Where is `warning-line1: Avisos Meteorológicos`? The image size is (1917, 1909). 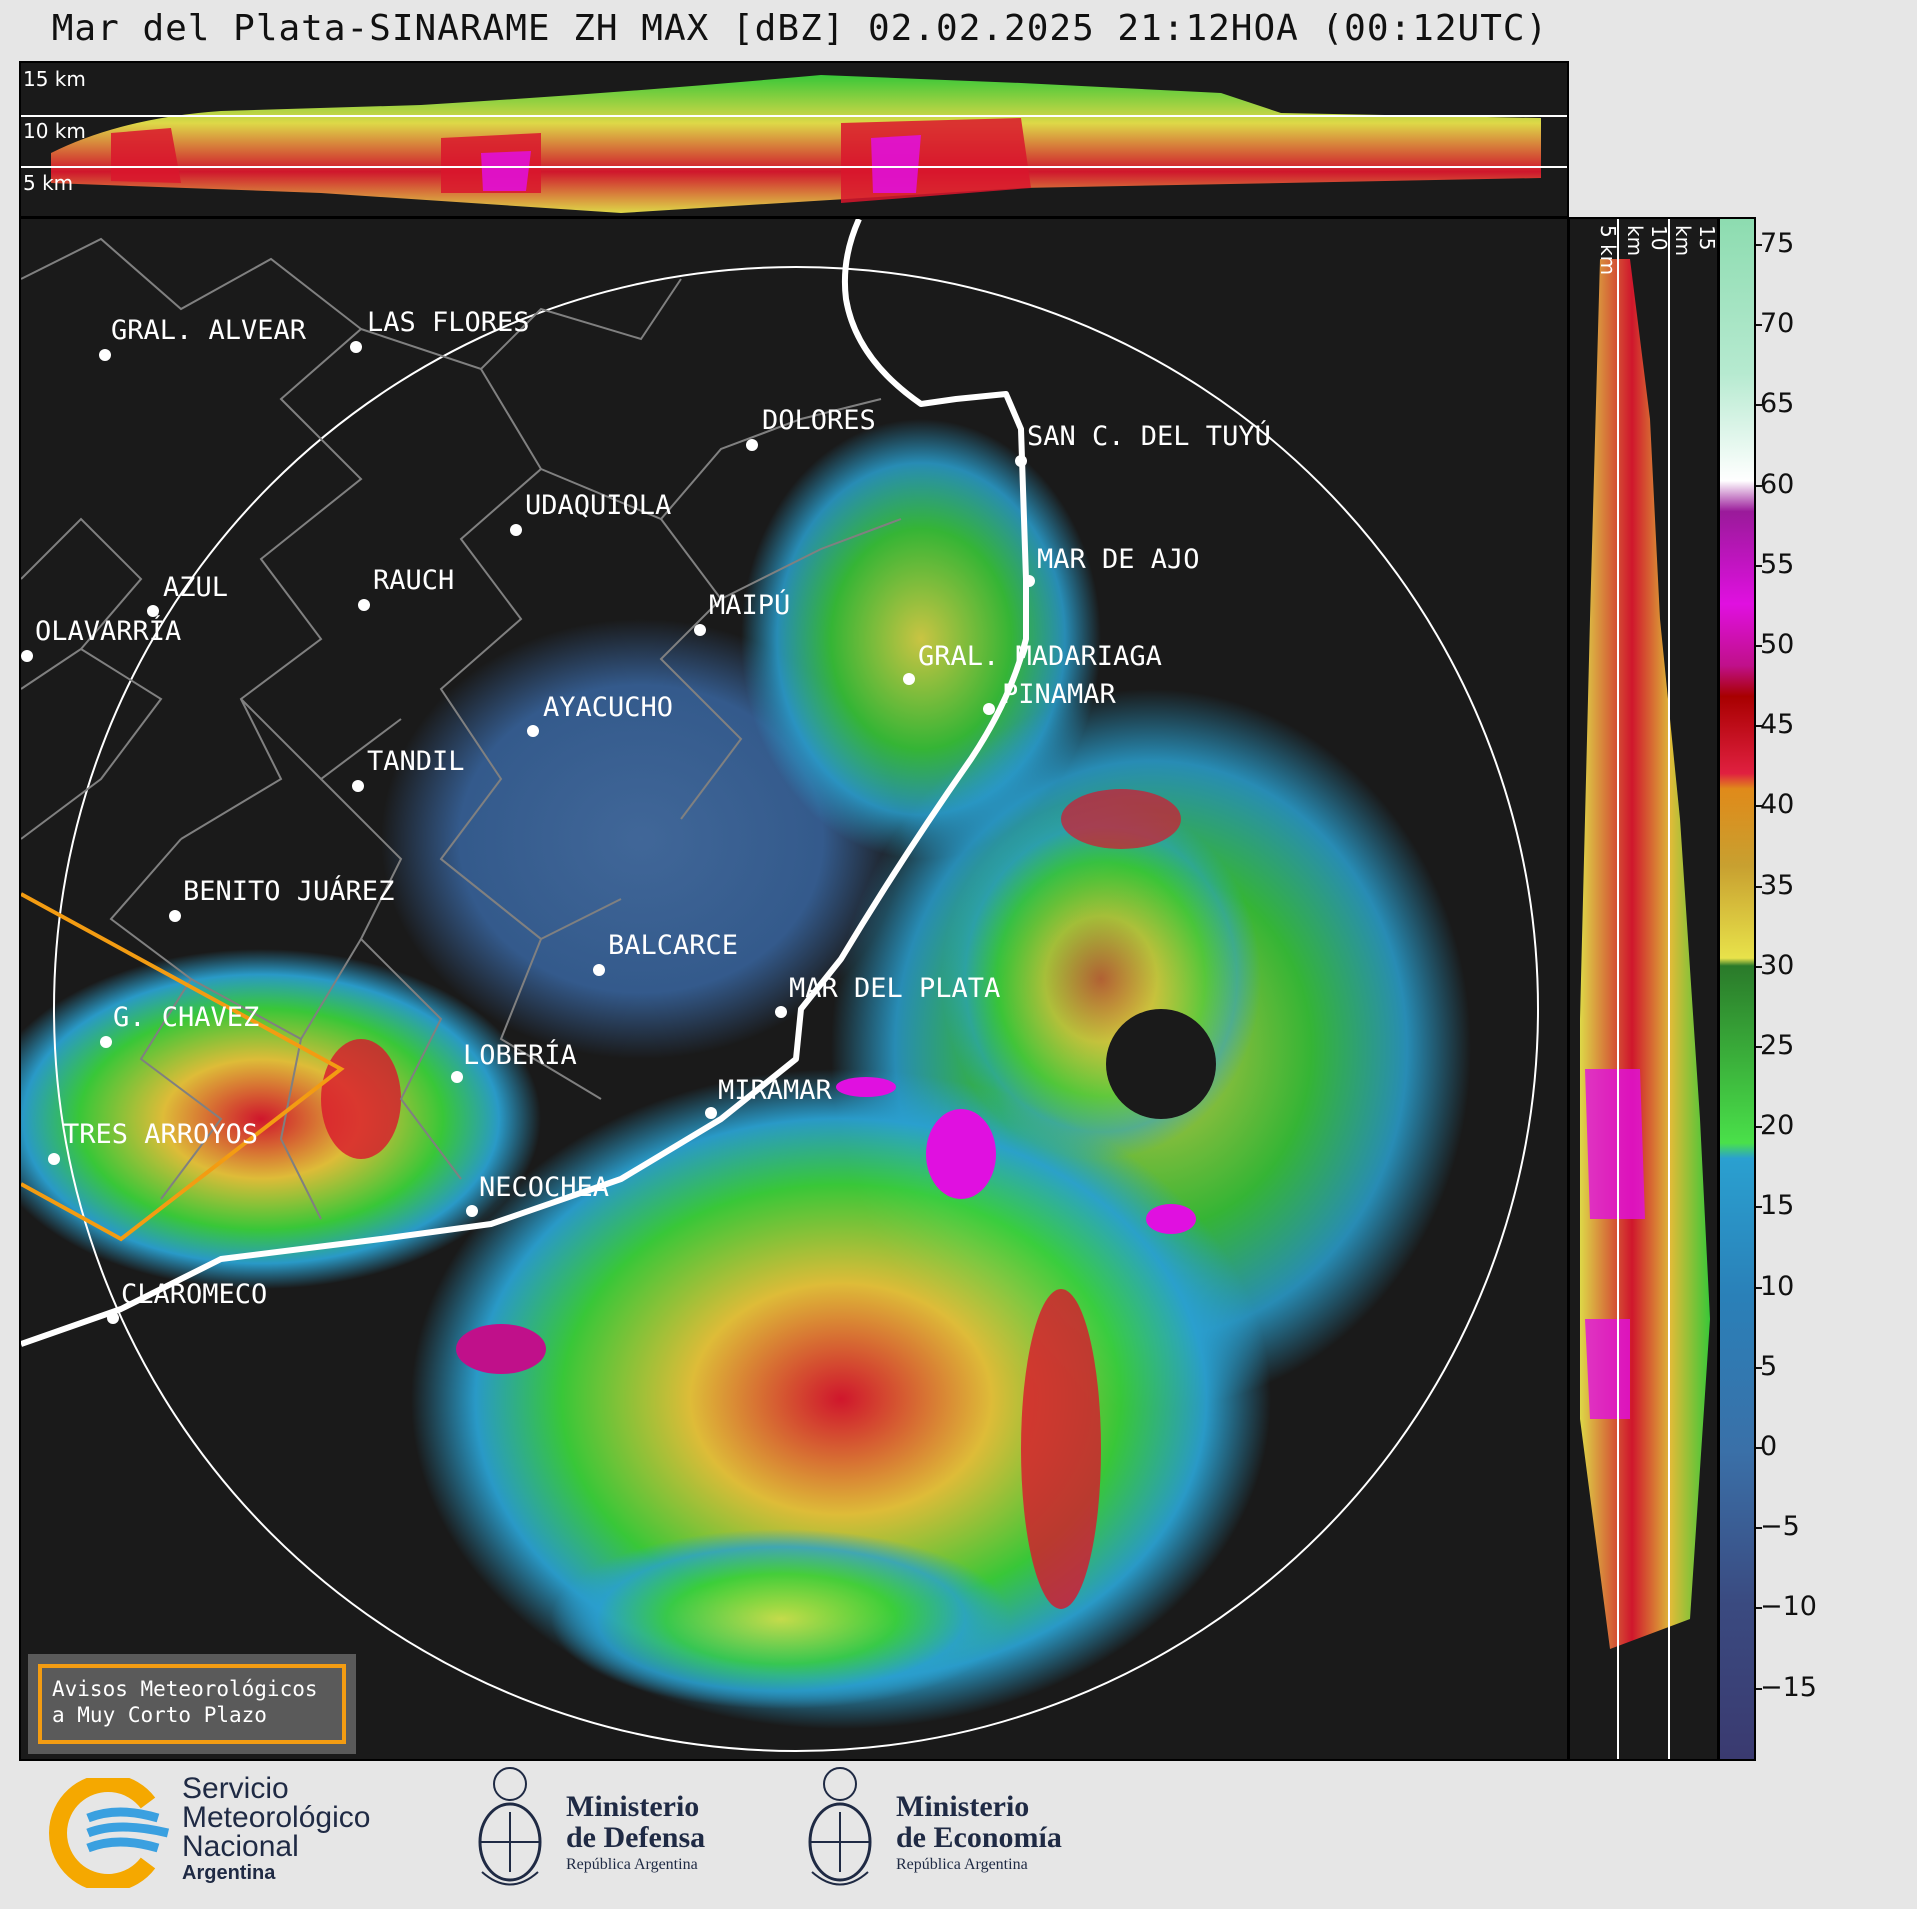 warning-line1: Avisos Meteorológicos is located at coordinates (185, 1689).